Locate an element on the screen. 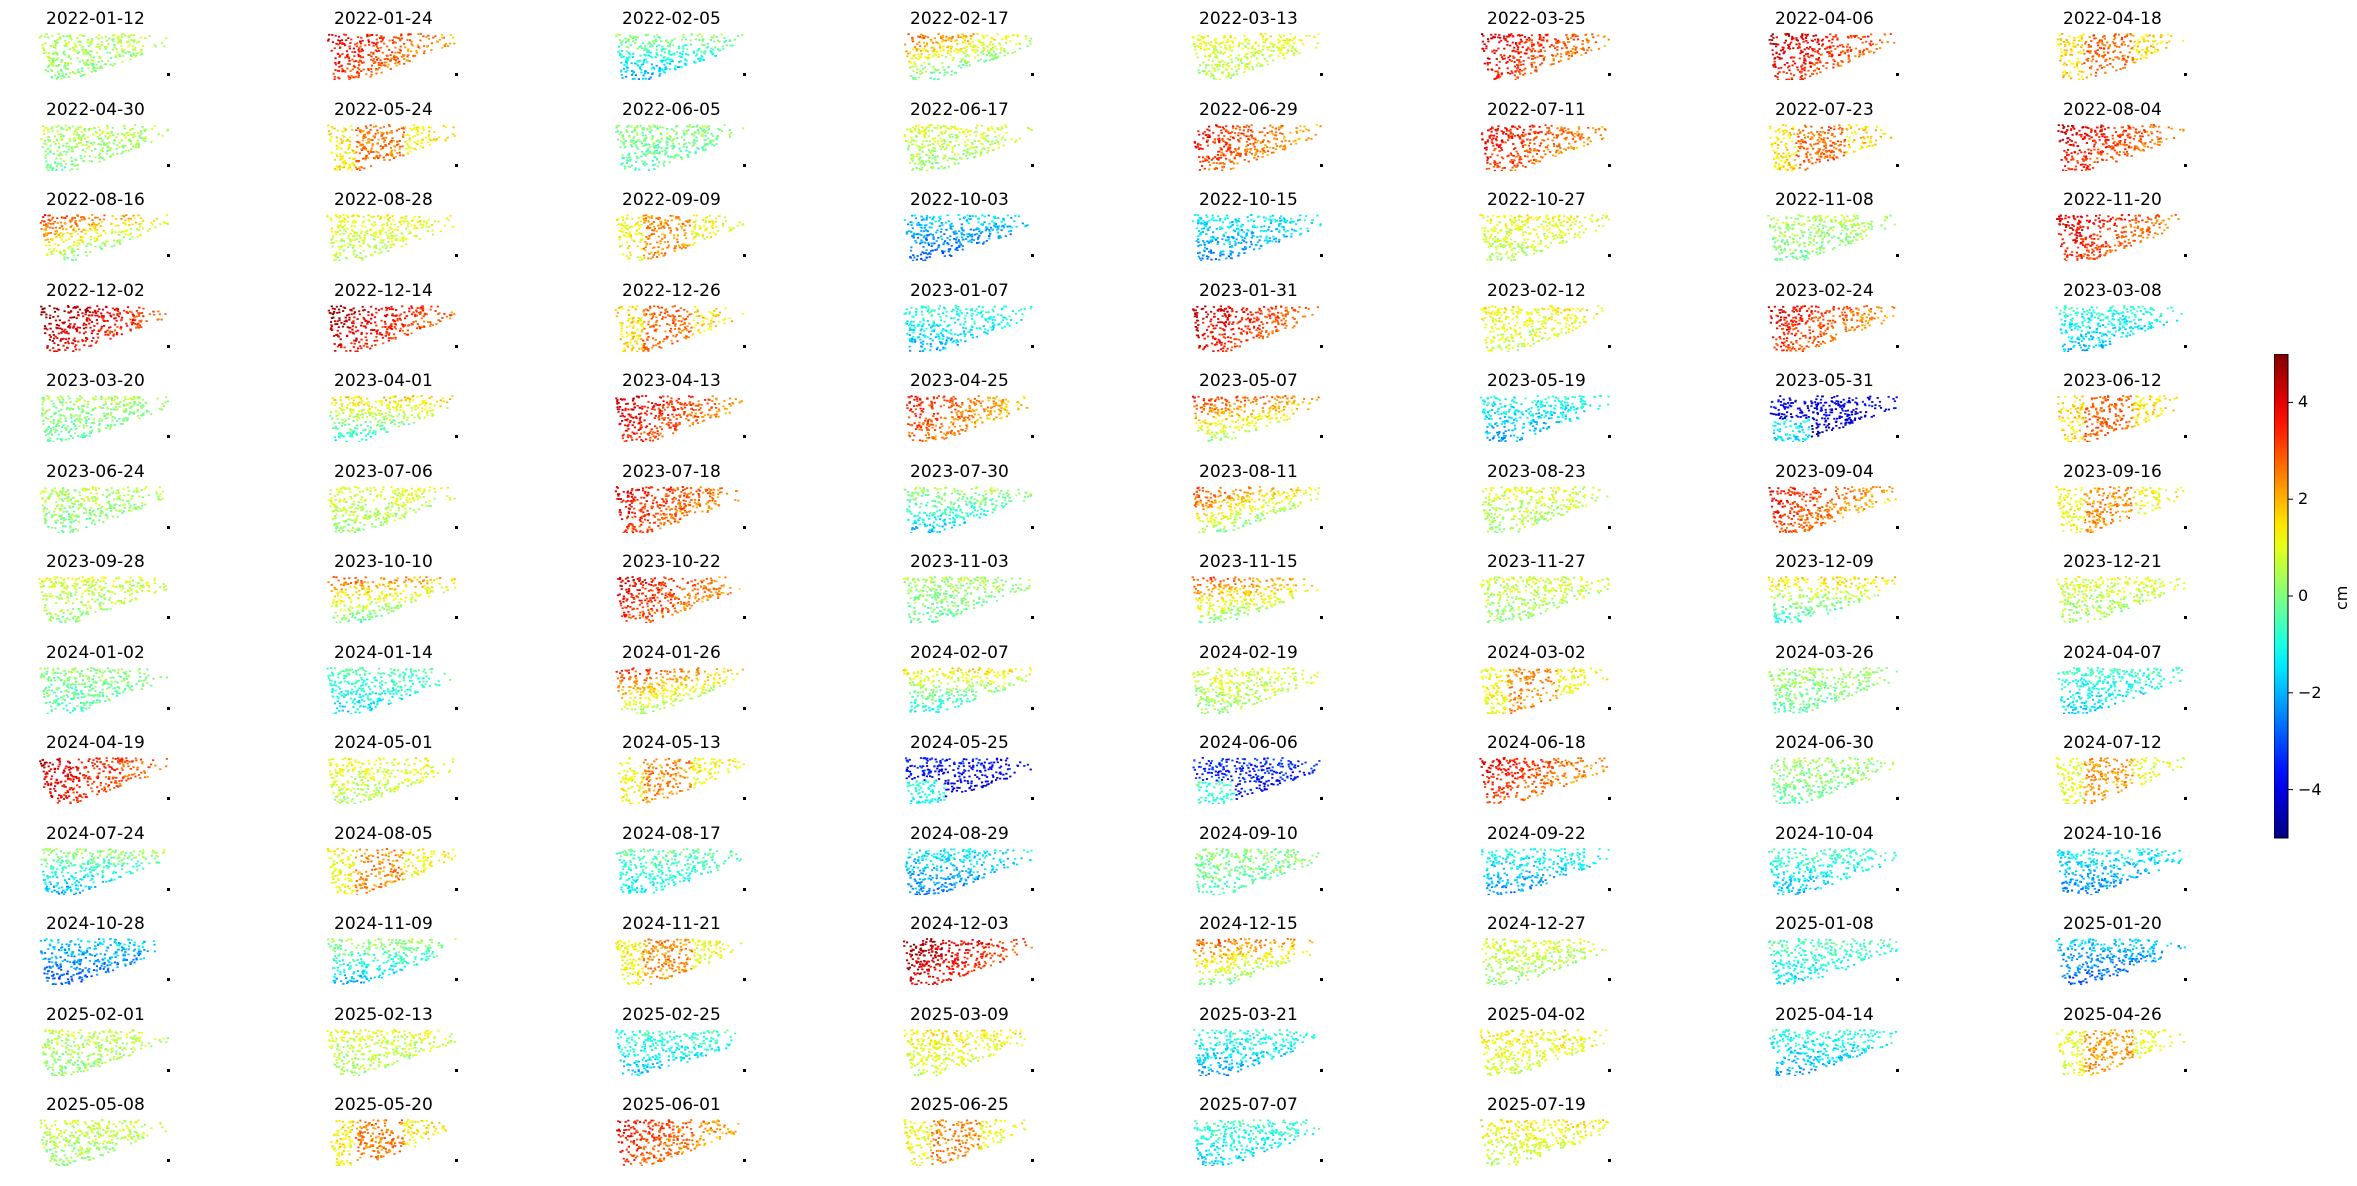 The image size is (2357, 1186). panel-2022-07-23: 2022-07-23 is located at coordinates (1839, 136).